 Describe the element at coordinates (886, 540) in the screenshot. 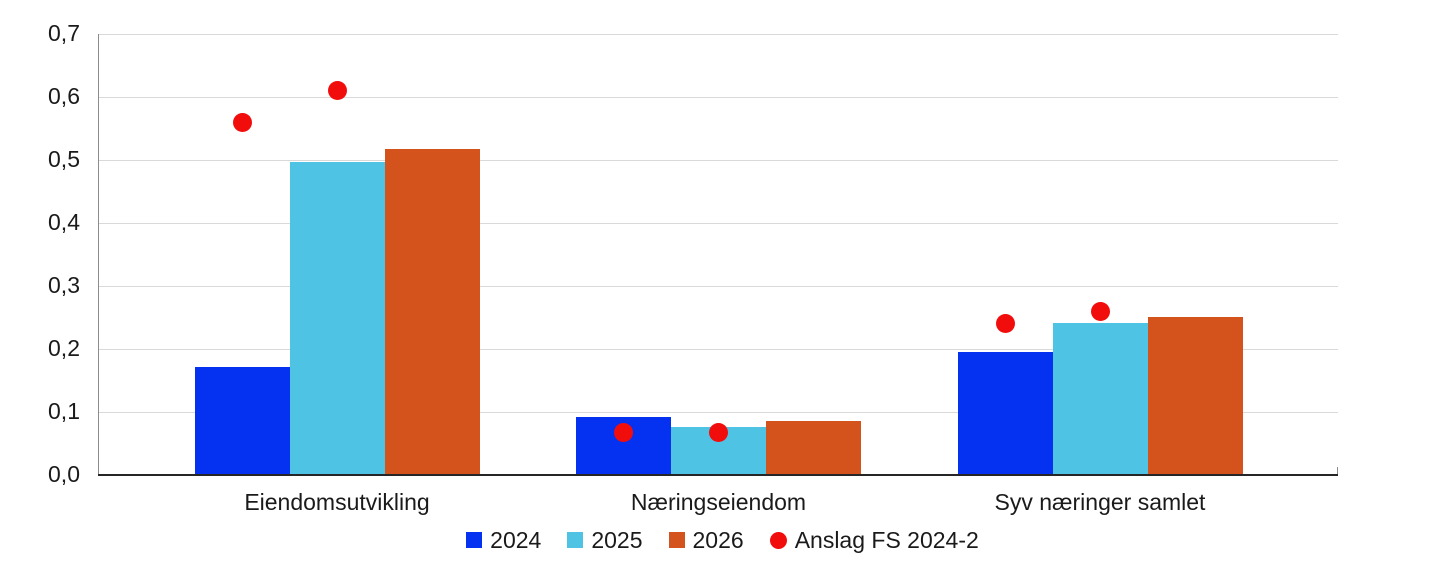

I see `legend-label: Anslag FS 2024-2` at that location.